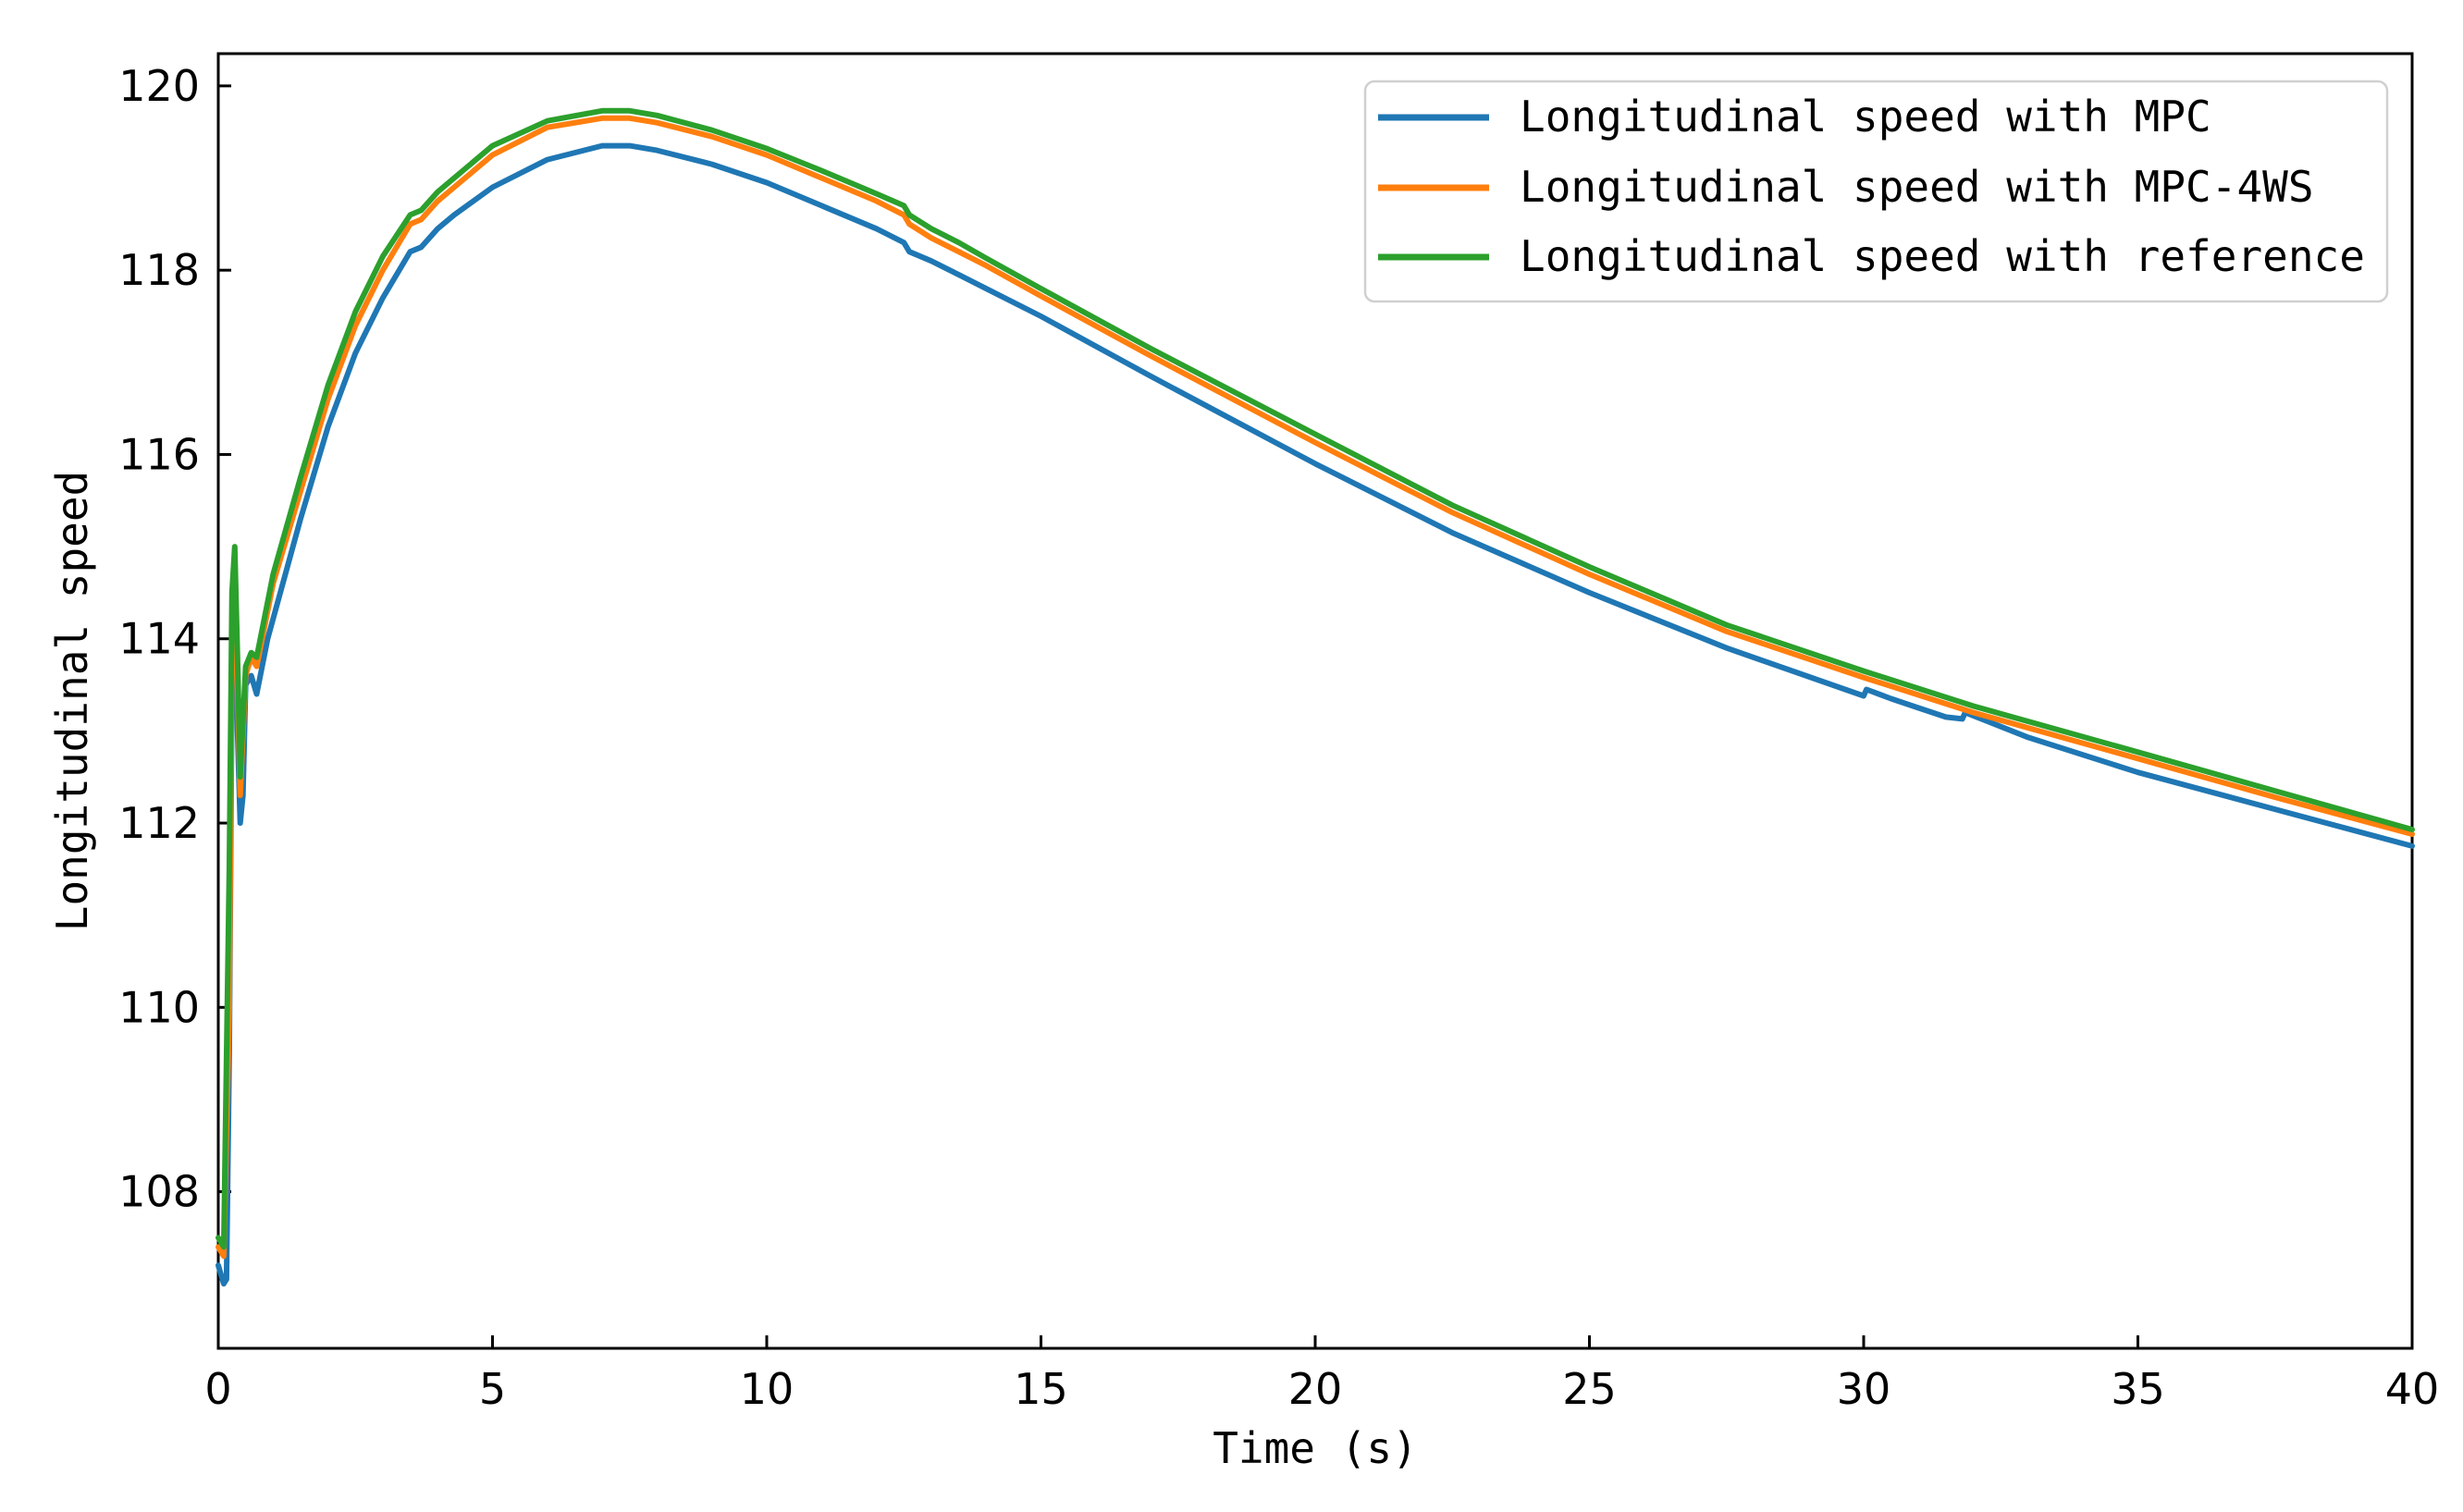  Describe the element at coordinates (767, 1389) in the screenshot. I see `x-tick-label-10: 10` at that location.